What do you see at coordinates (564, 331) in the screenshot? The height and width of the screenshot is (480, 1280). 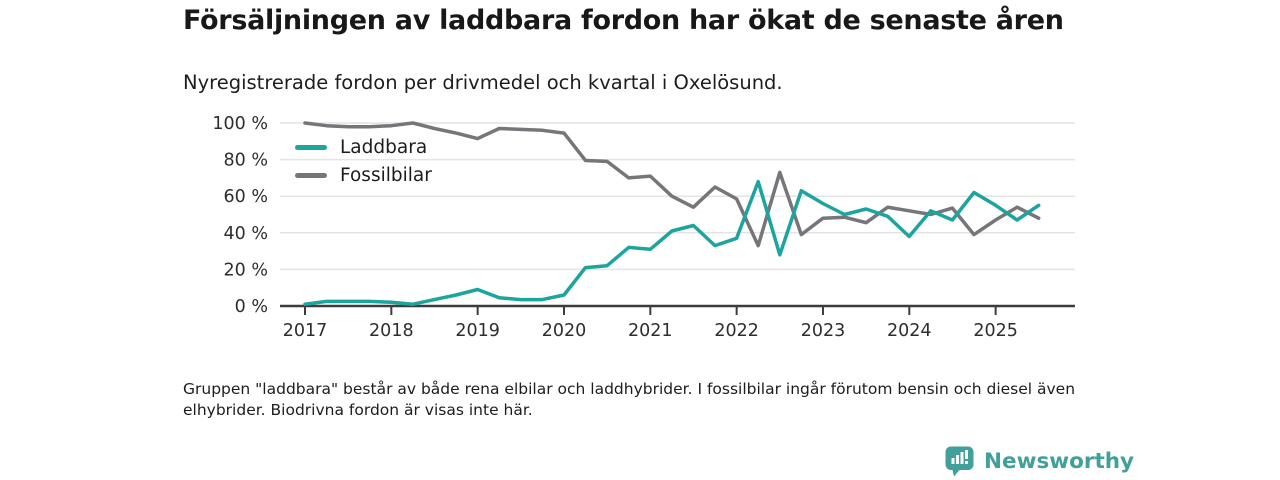 I see `x-tick-label: 2020` at bounding box center [564, 331].